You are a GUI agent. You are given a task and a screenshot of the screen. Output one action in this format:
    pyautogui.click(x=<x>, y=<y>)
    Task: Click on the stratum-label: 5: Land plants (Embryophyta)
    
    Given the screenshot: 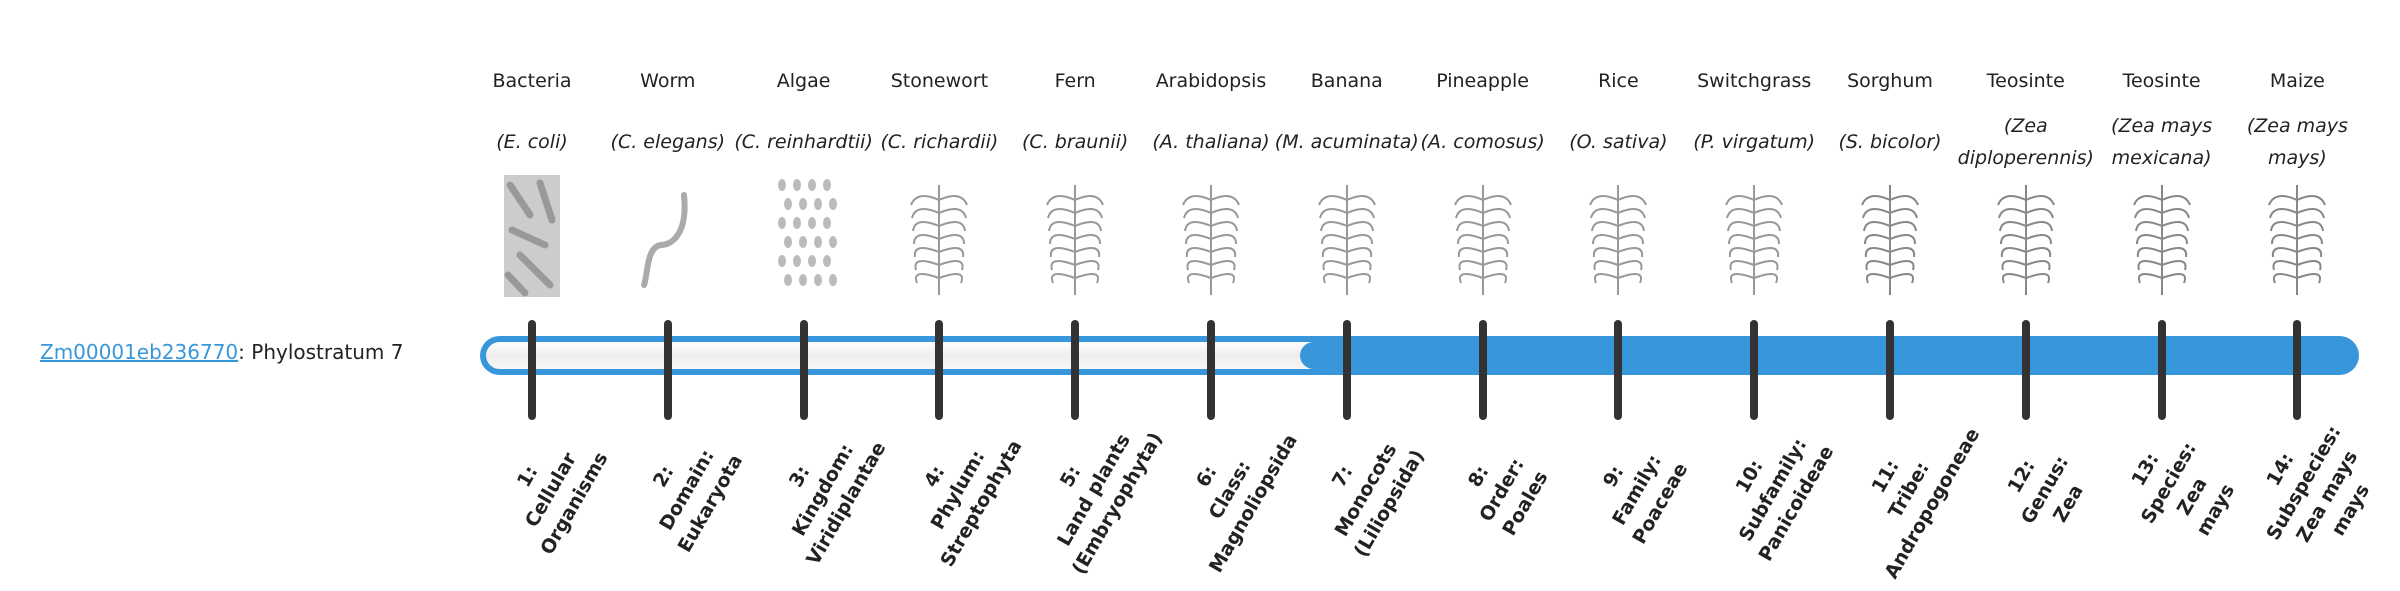 What is the action you would take?
    pyautogui.click(x=1094, y=490)
    